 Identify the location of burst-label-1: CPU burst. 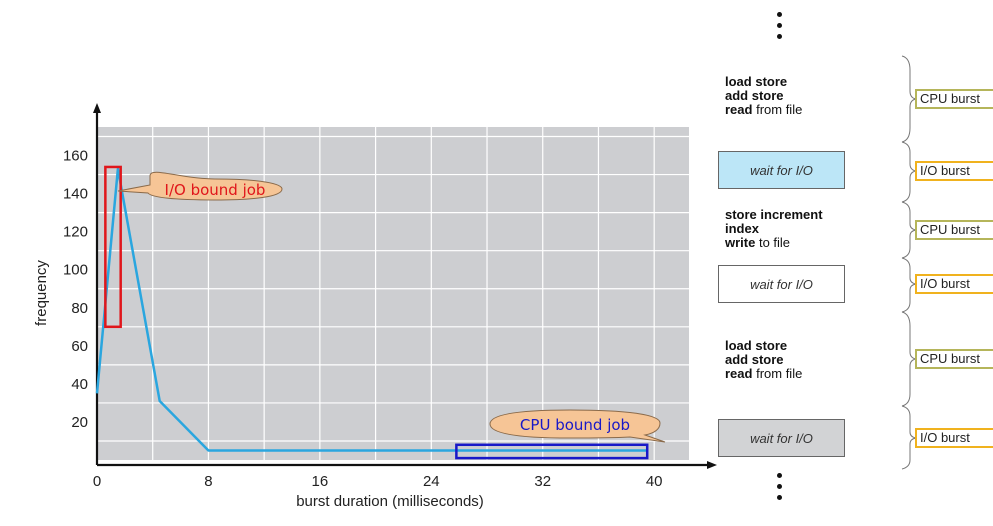
(954, 99).